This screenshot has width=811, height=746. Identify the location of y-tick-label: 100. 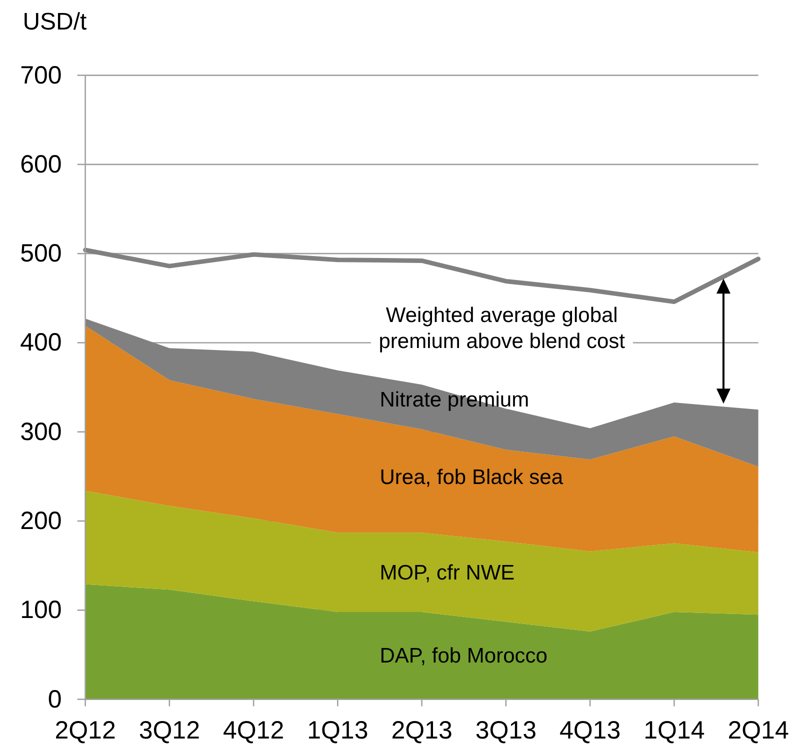
(41, 610).